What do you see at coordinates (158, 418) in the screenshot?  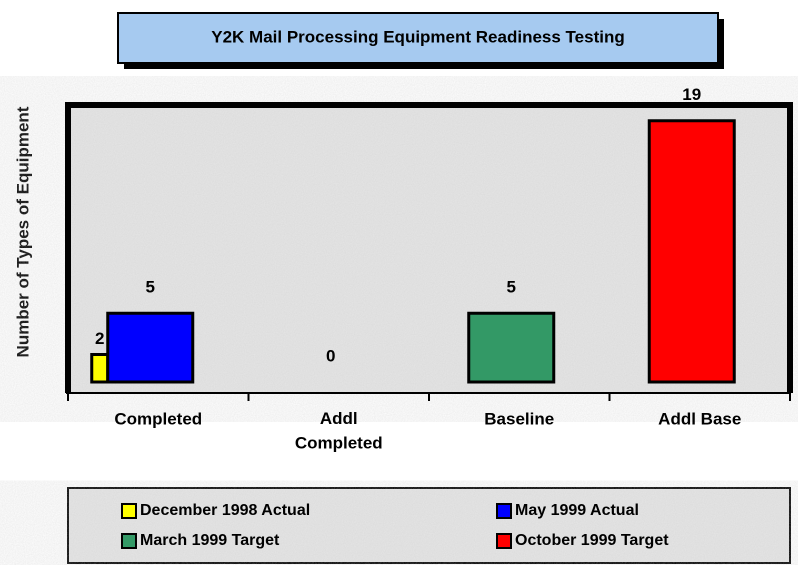 I see `x-tick-label: Completed` at bounding box center [158, 418].